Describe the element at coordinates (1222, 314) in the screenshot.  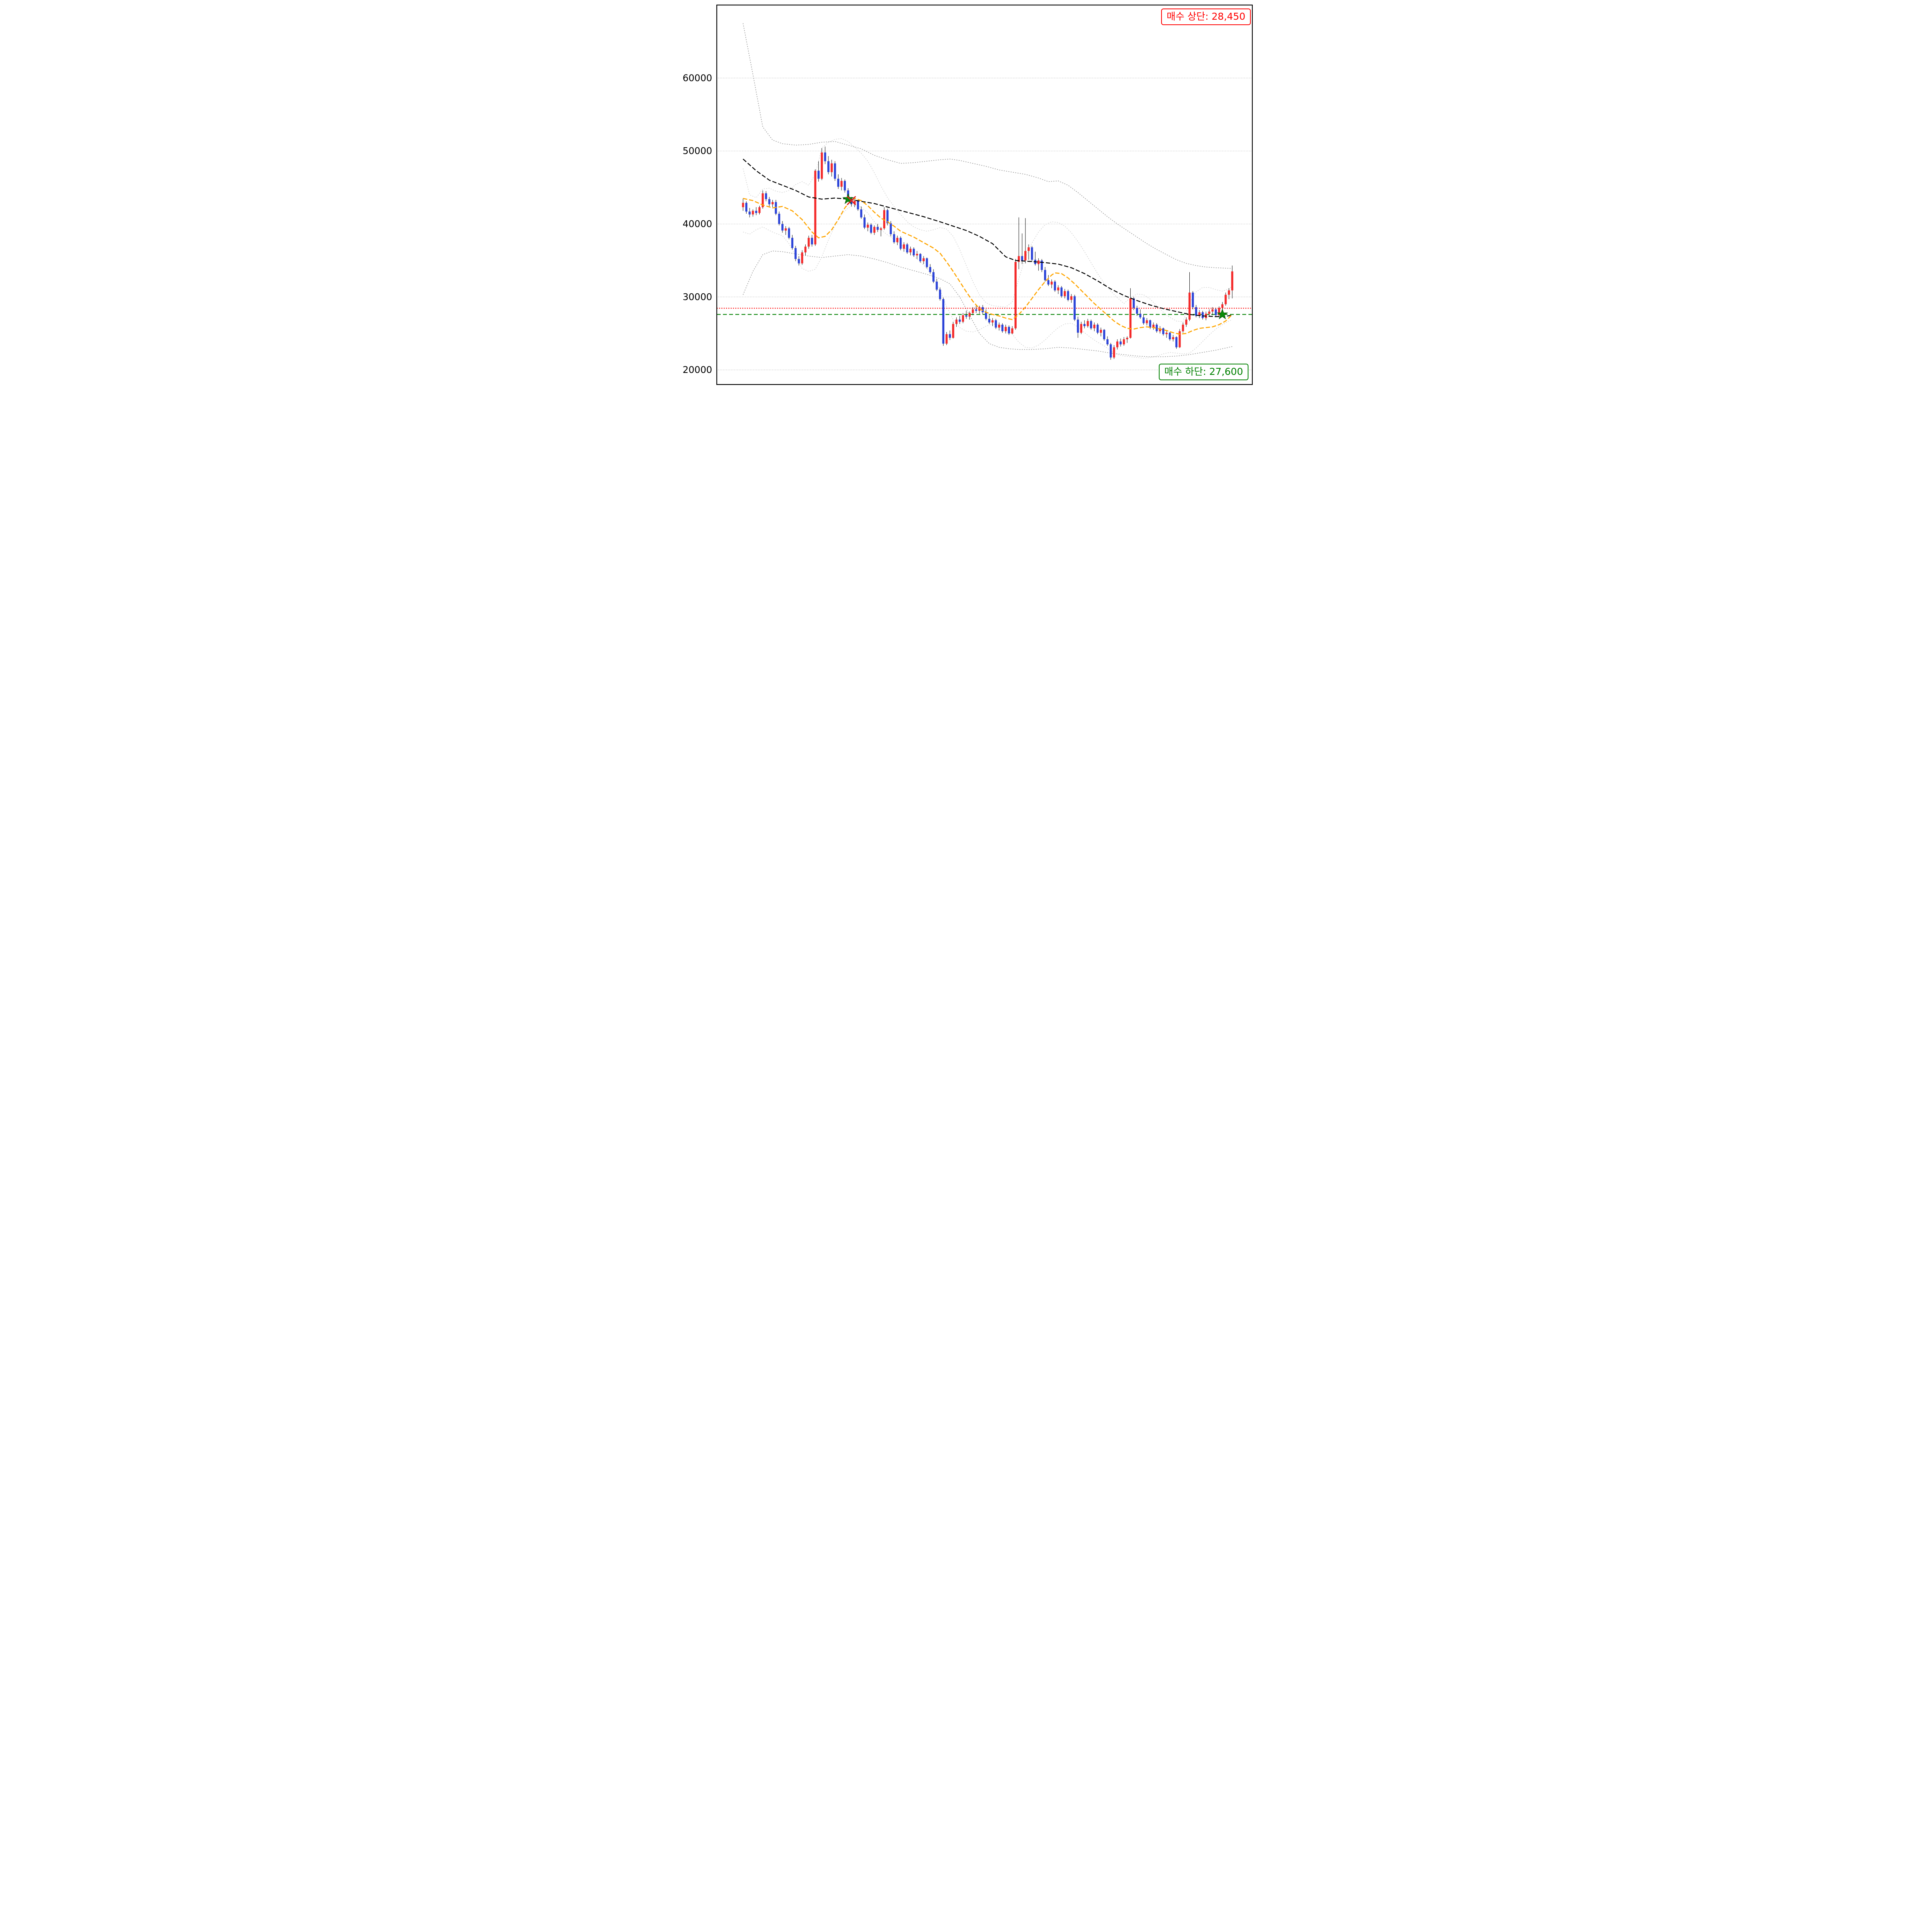
I see `buy-signal-star` at that location.